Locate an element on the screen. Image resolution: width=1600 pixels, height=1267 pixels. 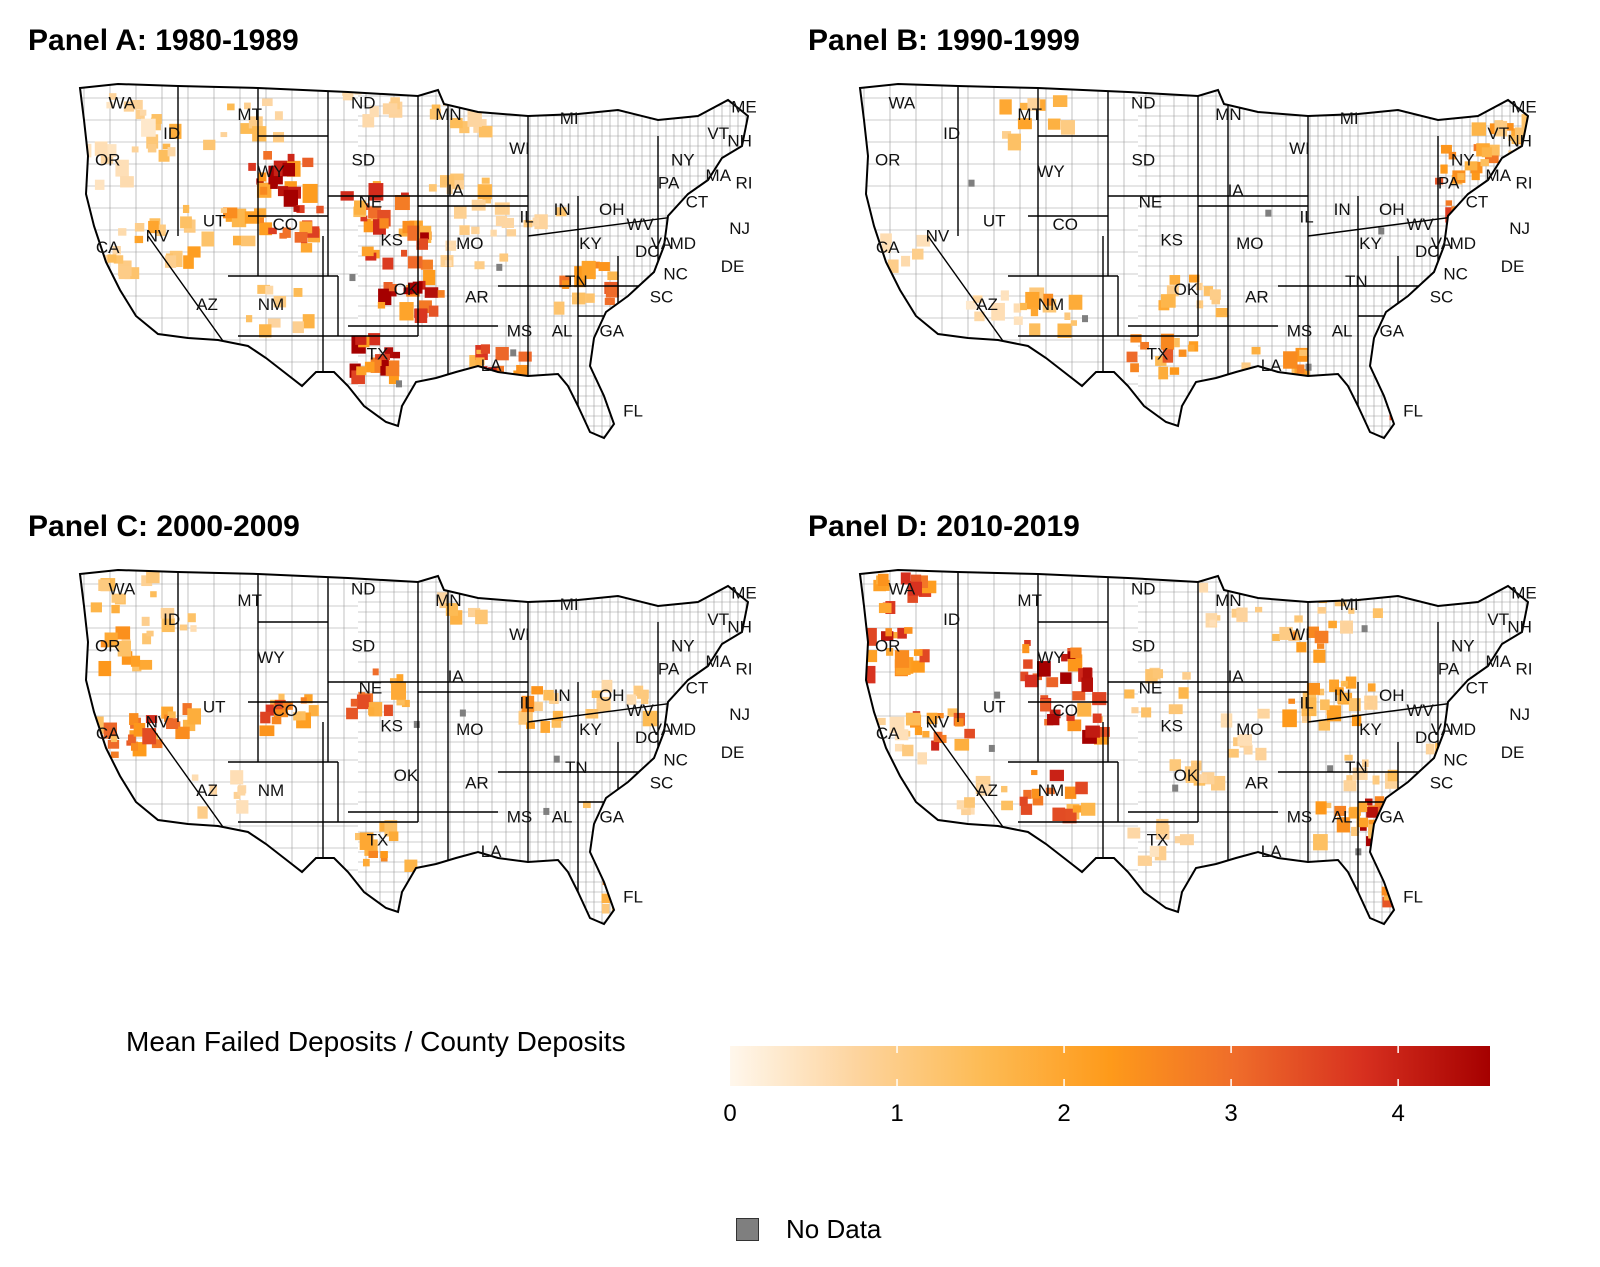
state-label-me: ME is located at coordinates (744, 106).